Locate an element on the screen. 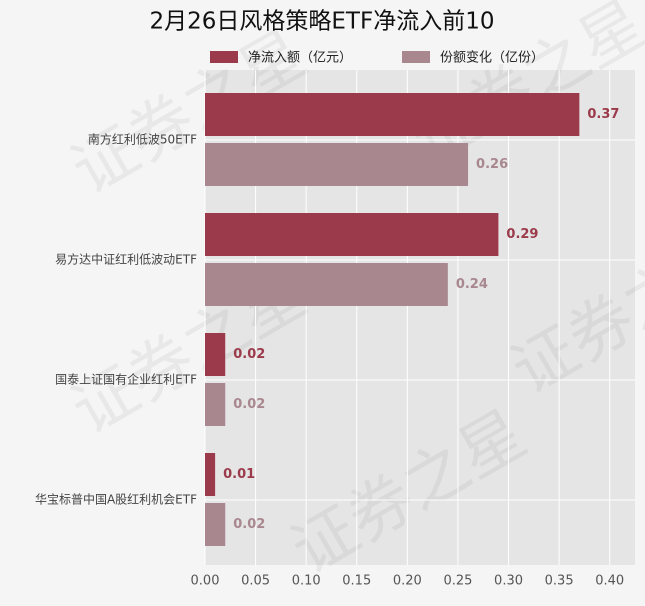  legend-label: 净流入额（亿元） is located at coordinates (300, 58).